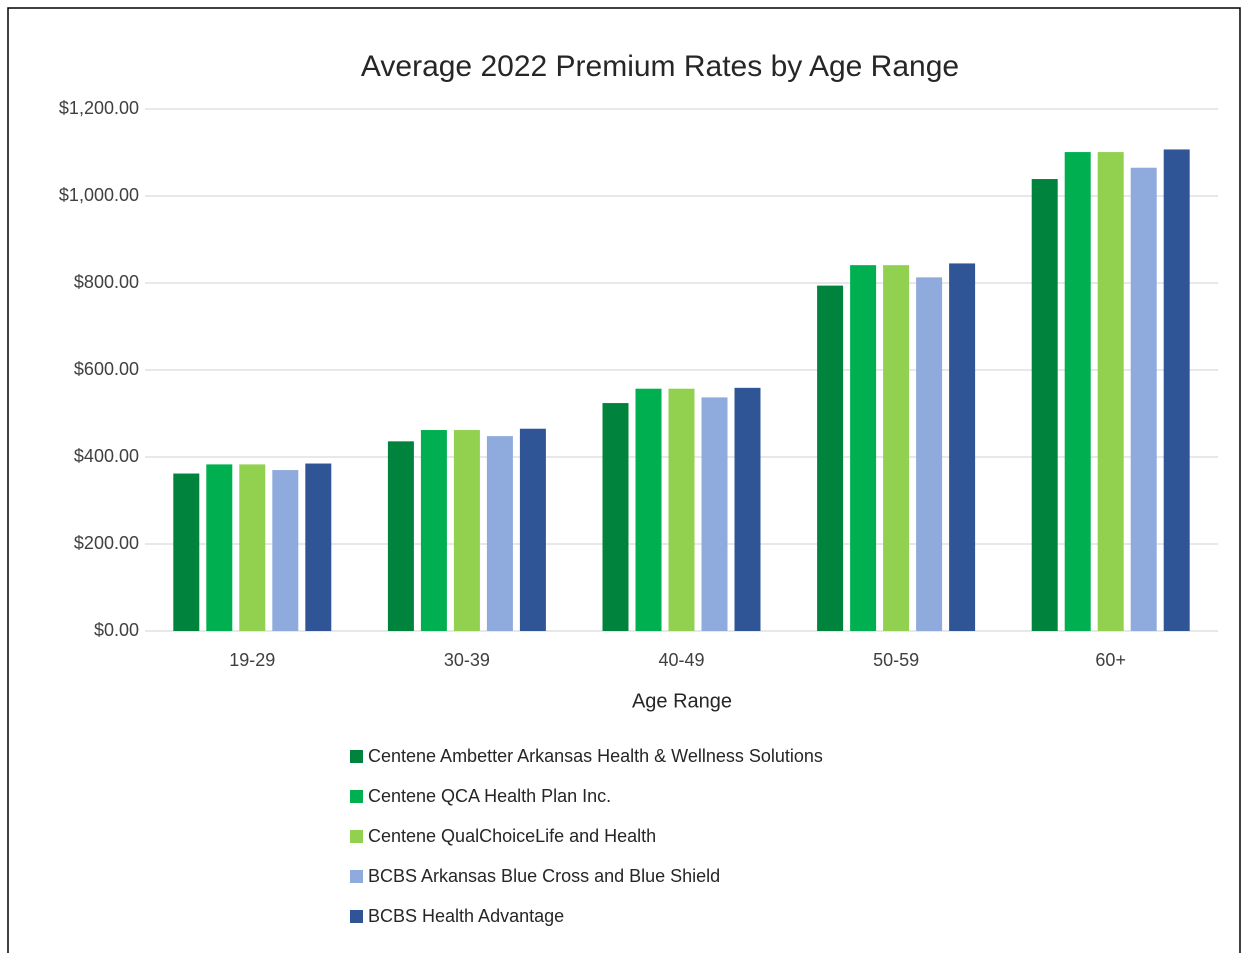  Describe the element at coordinates (106, 543) in the screenshot. I see `y-tick-label: $200.00` at that location.